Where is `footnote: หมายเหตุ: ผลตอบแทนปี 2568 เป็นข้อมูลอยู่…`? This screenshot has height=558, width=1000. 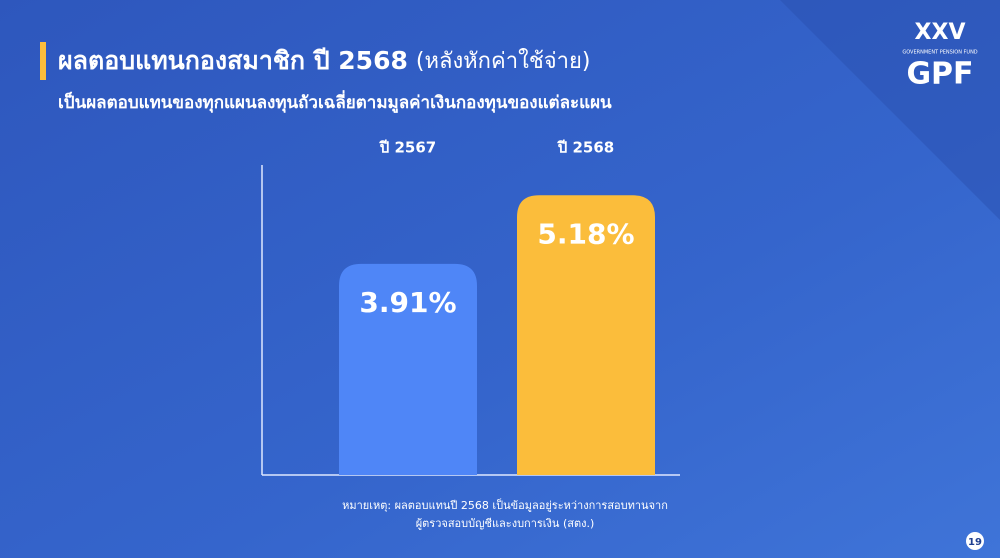
footnote: หมายเหตุ: ผลตอบแทนปี 2568 เป็นข้อมูลอยู่… is located at coordinates (505, 505).